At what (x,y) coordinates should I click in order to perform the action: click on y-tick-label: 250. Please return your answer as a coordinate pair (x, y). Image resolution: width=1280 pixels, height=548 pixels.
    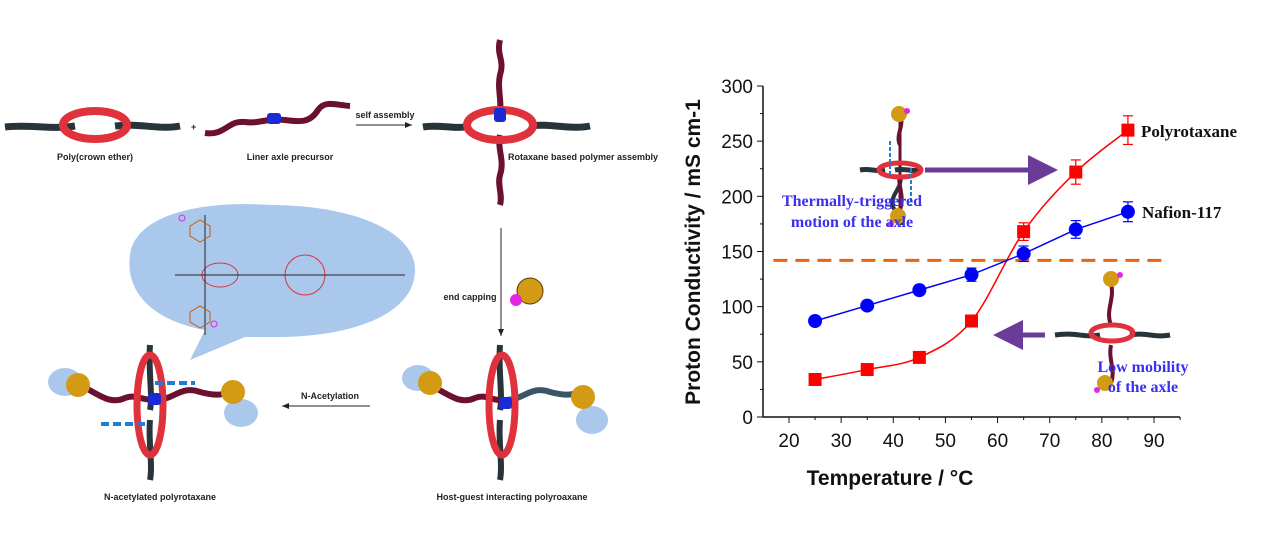
    Looking at the image, I should click on (737, 142).